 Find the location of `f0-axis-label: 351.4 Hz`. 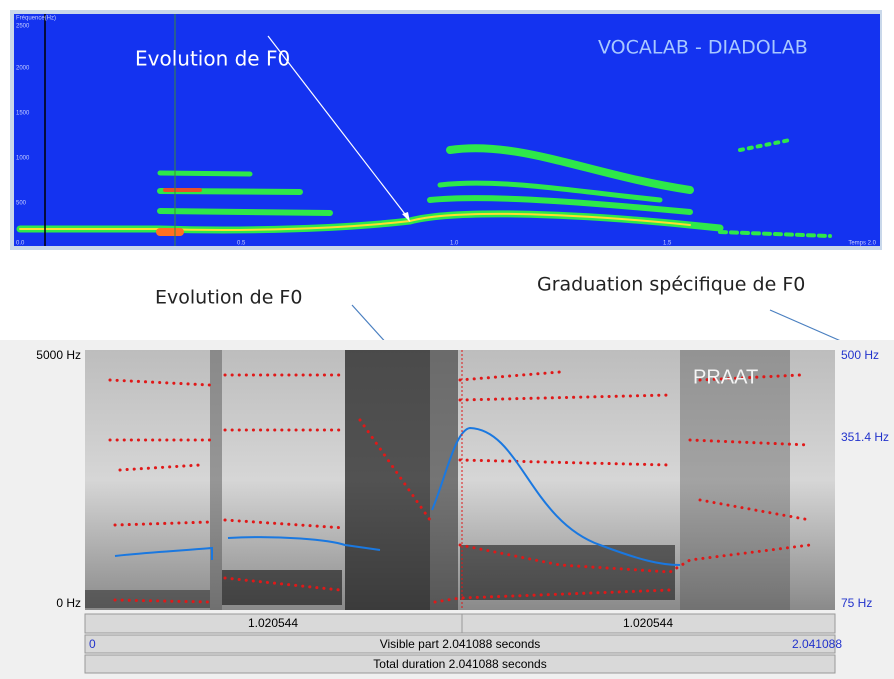

f0-axis-label: 351.4 Hz is located at coordinates (865, 437).